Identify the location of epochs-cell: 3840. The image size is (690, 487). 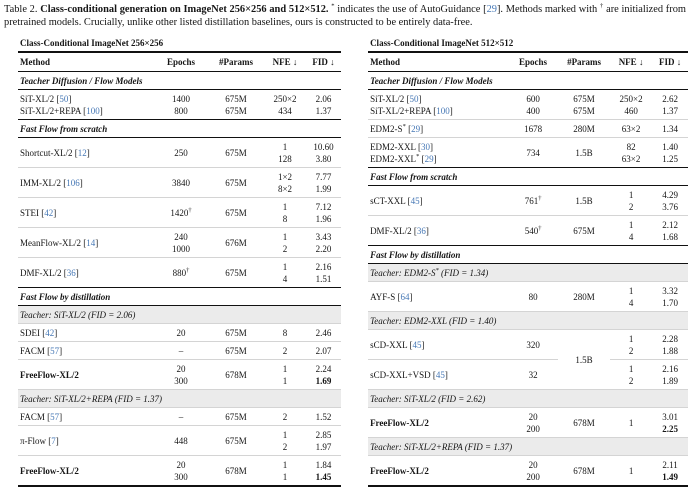
(181, 182).